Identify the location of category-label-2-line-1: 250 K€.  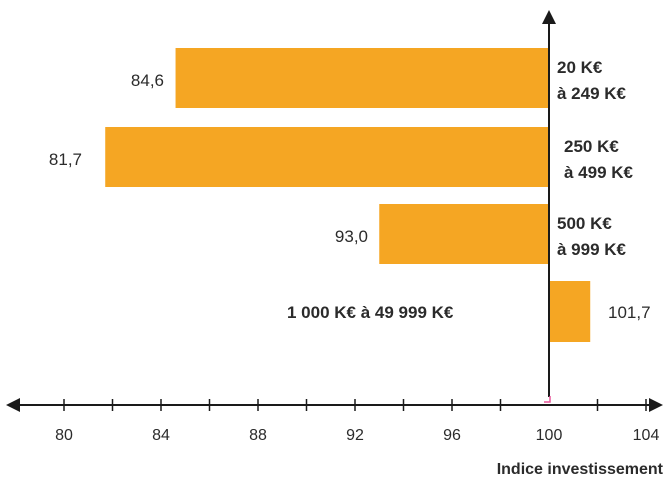
(591, 146).